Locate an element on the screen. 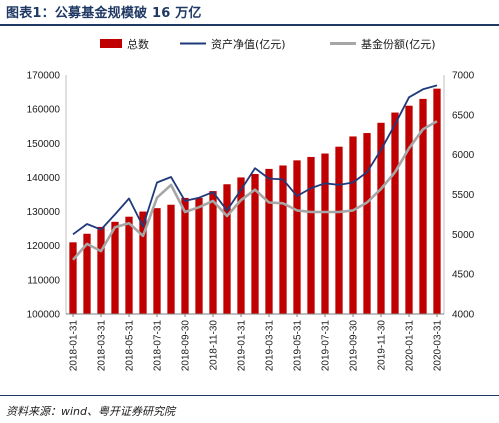 This screenshot has height=423, width=499. right-y-tick-label: 4000 is located at coordinates (463, 315).